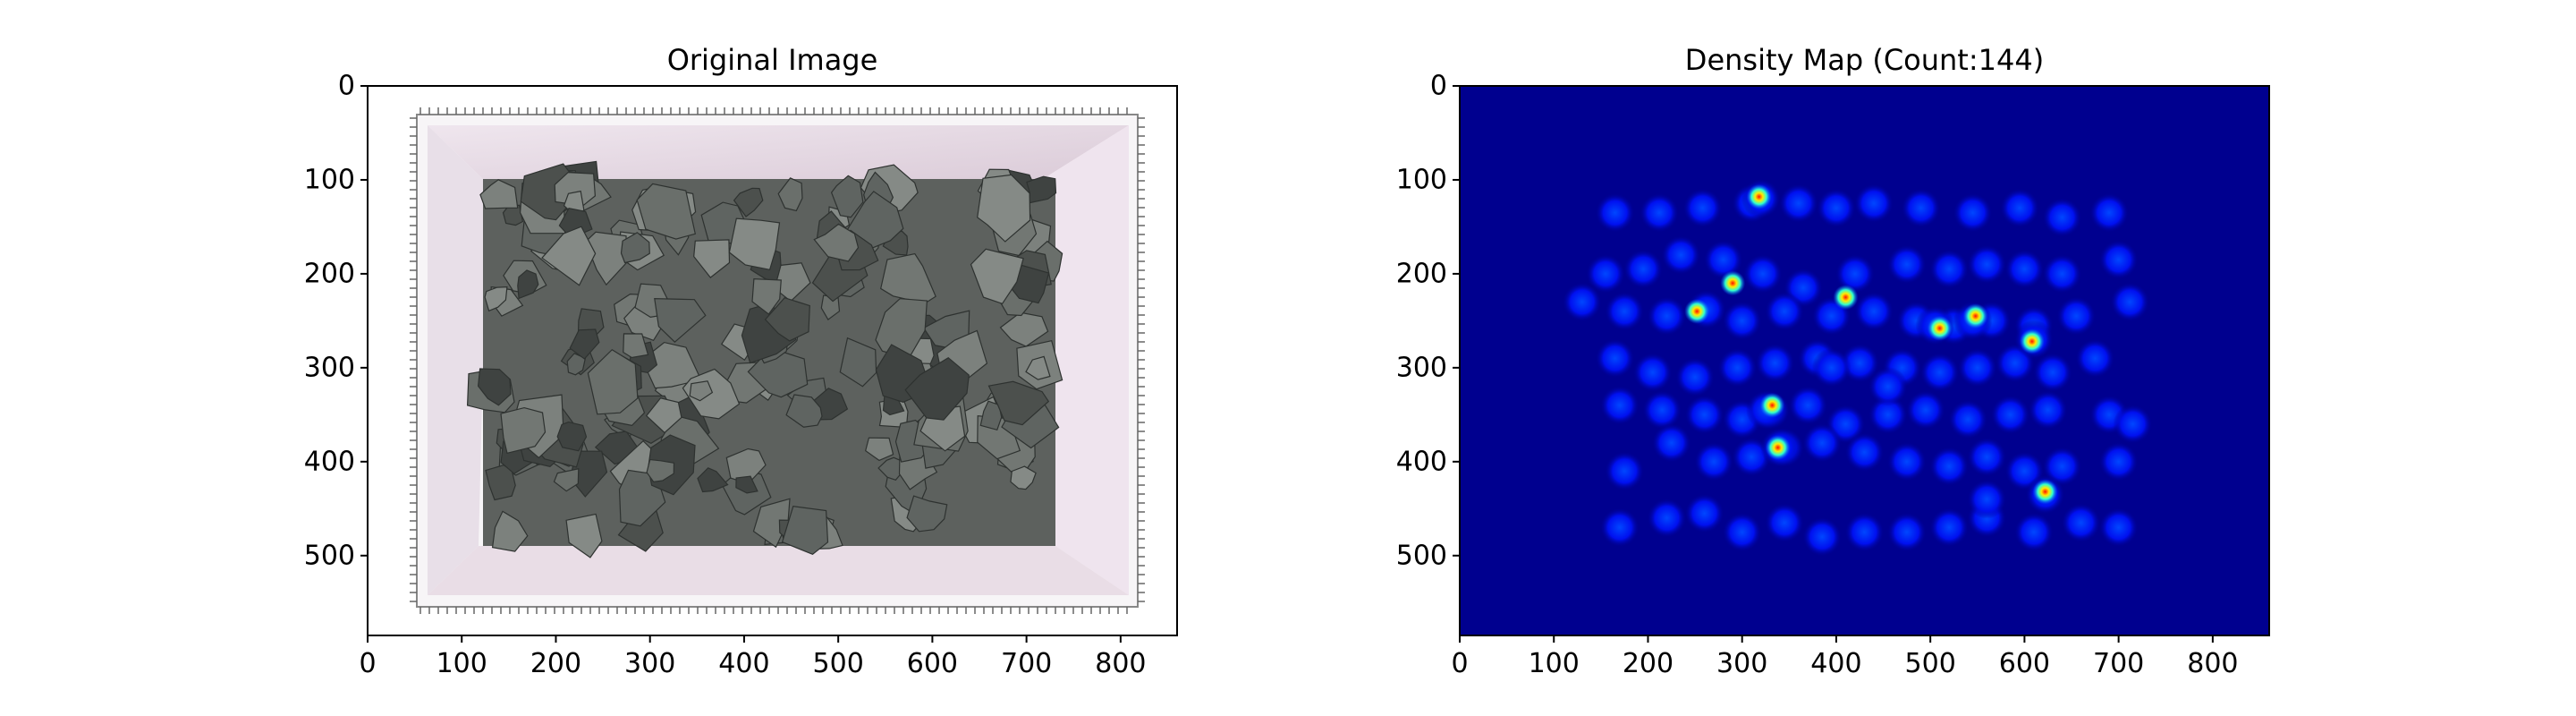 The image size is (2576, 716). What do you see at coordinates (1864, 60) in the screenshot?
I see `panel-title-density: Density Map (Count:144)` at bounding box center [1864, 60].